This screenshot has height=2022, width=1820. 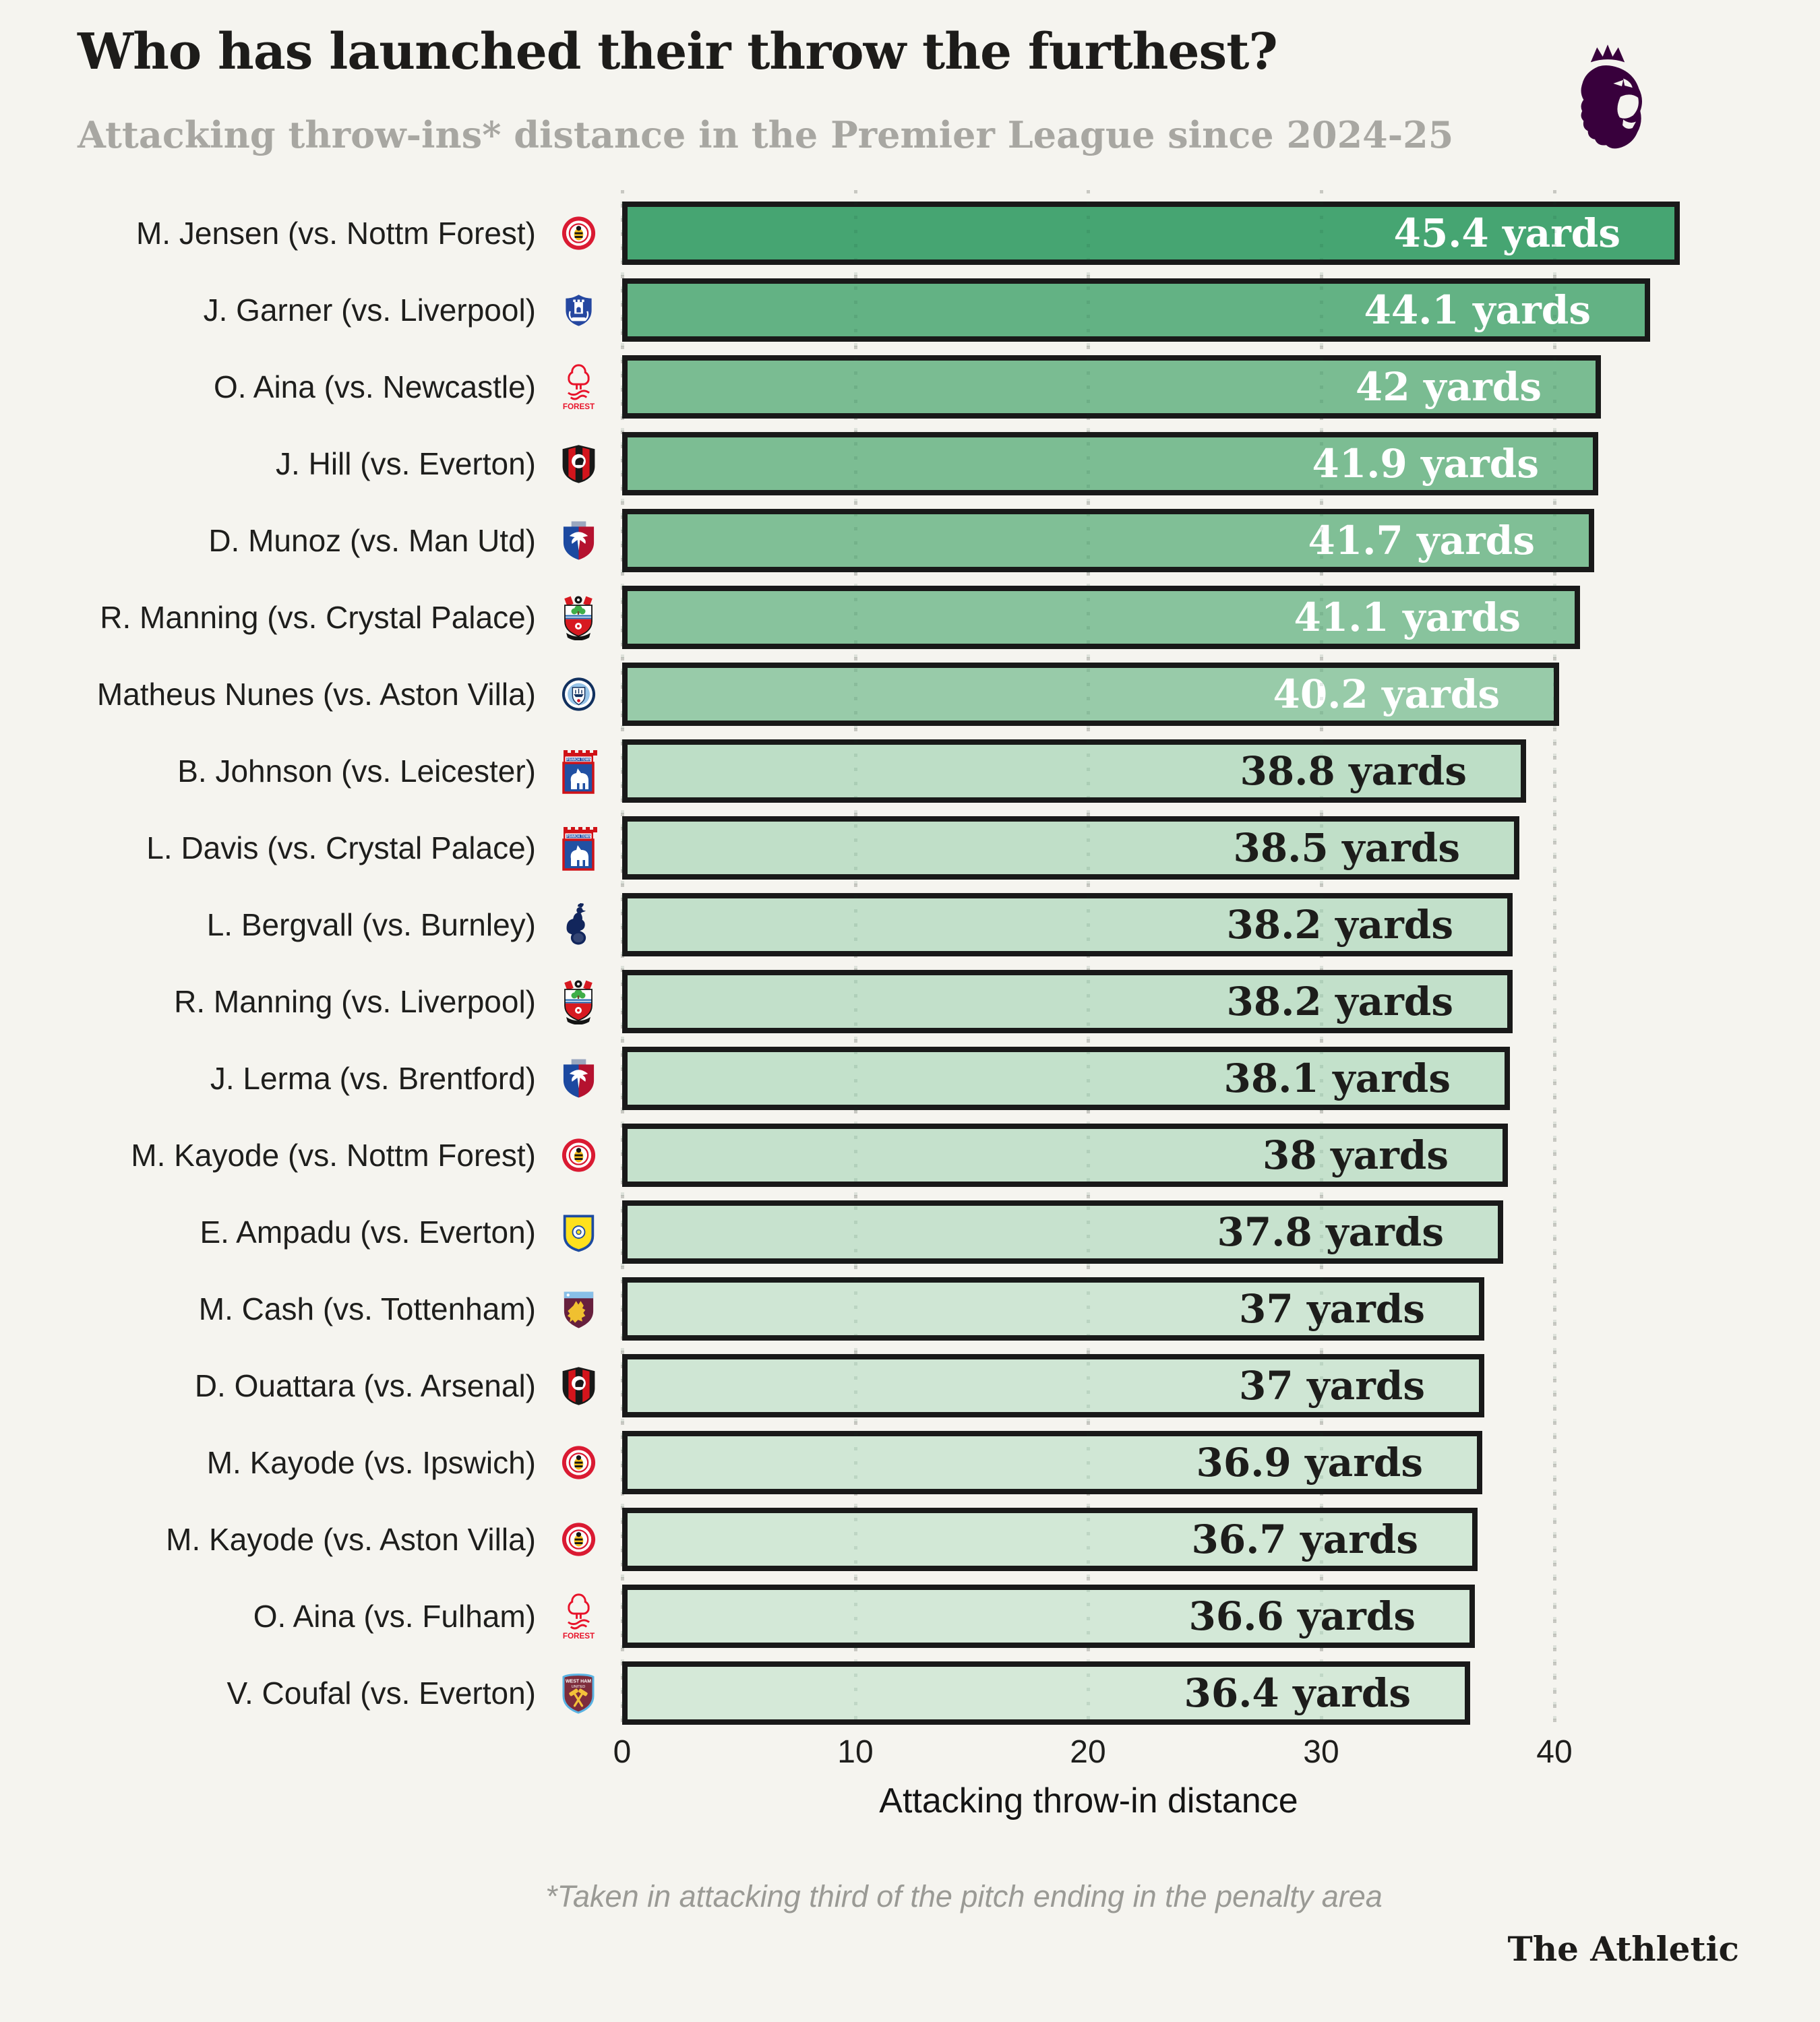 What do you see at coordinates (1623, 1949) in the screenshot?
I see `the-athletic-logo: The Athletic` at bounding box center [1623, 1949].